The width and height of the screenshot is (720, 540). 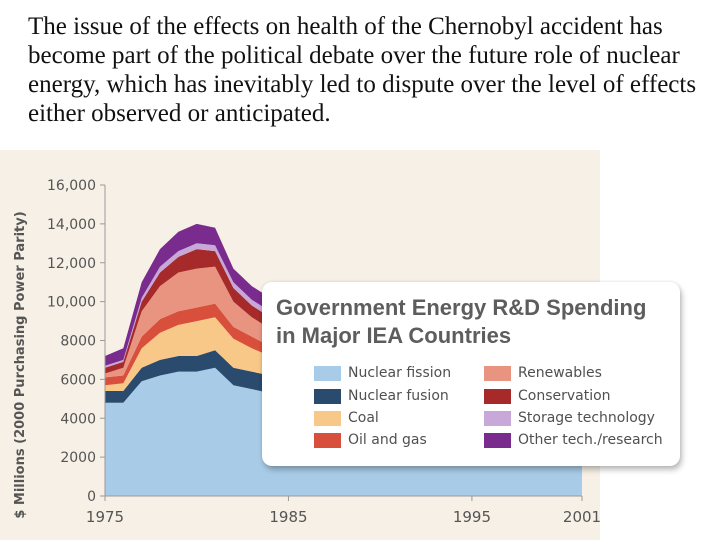 I want to click on legend-item: Nuclear fusion, so click(x=381, y=396).